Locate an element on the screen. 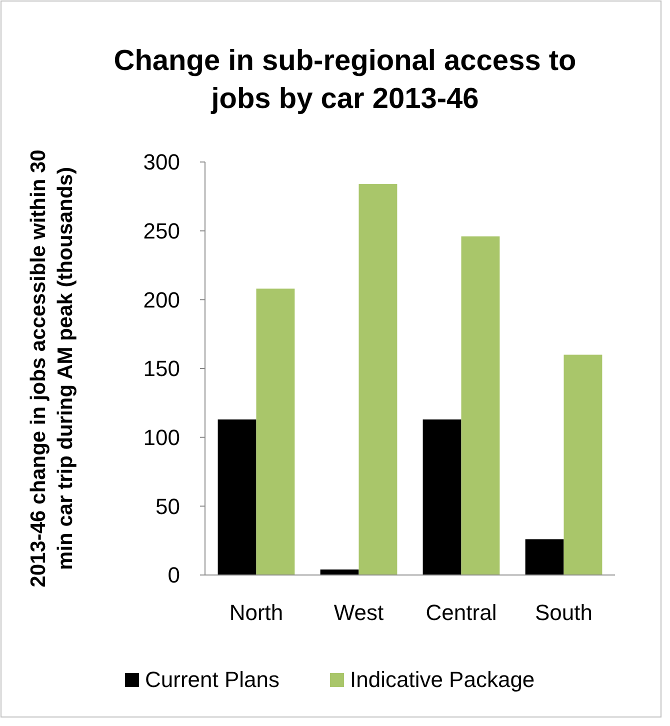  y-tick-label: 50 is located at coordinates (168, 506).